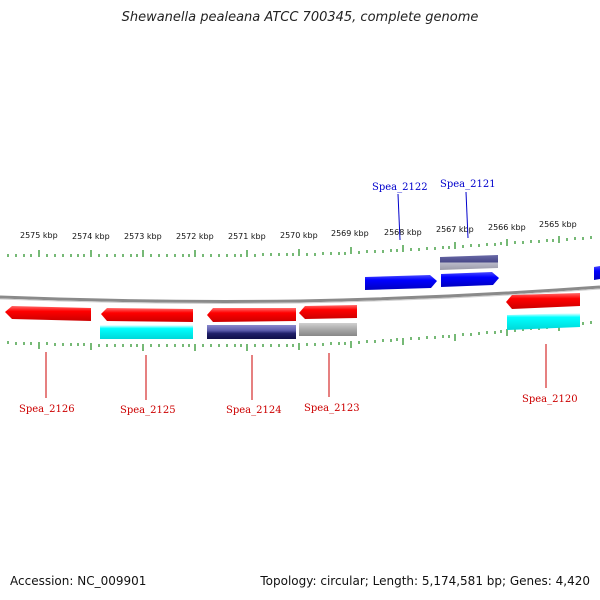  What do you see at coordinates (469, 262) in the screenshot?
I see `feature-spea-2121-upper` at bounding box center [469, 262].